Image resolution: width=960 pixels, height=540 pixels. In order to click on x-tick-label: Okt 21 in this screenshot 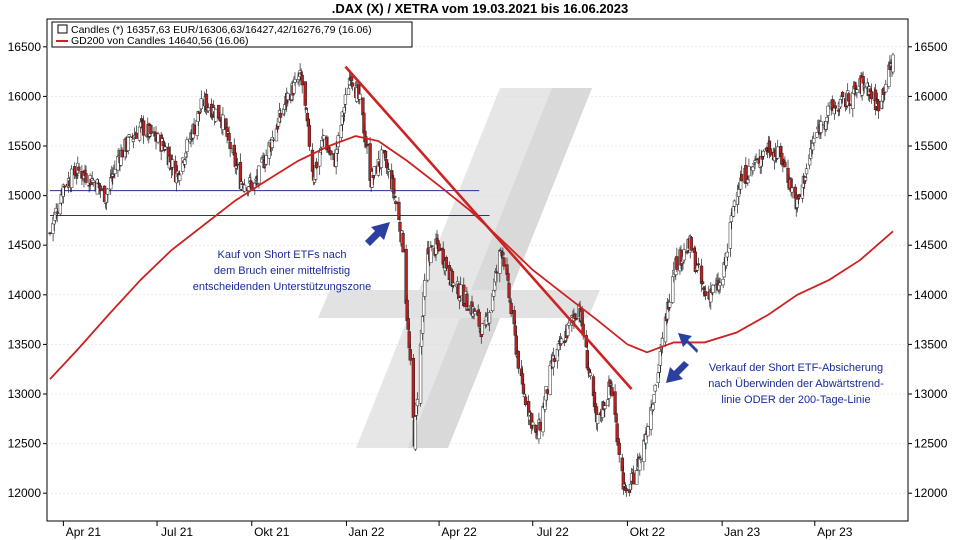, I will do `click(272, 532)`.